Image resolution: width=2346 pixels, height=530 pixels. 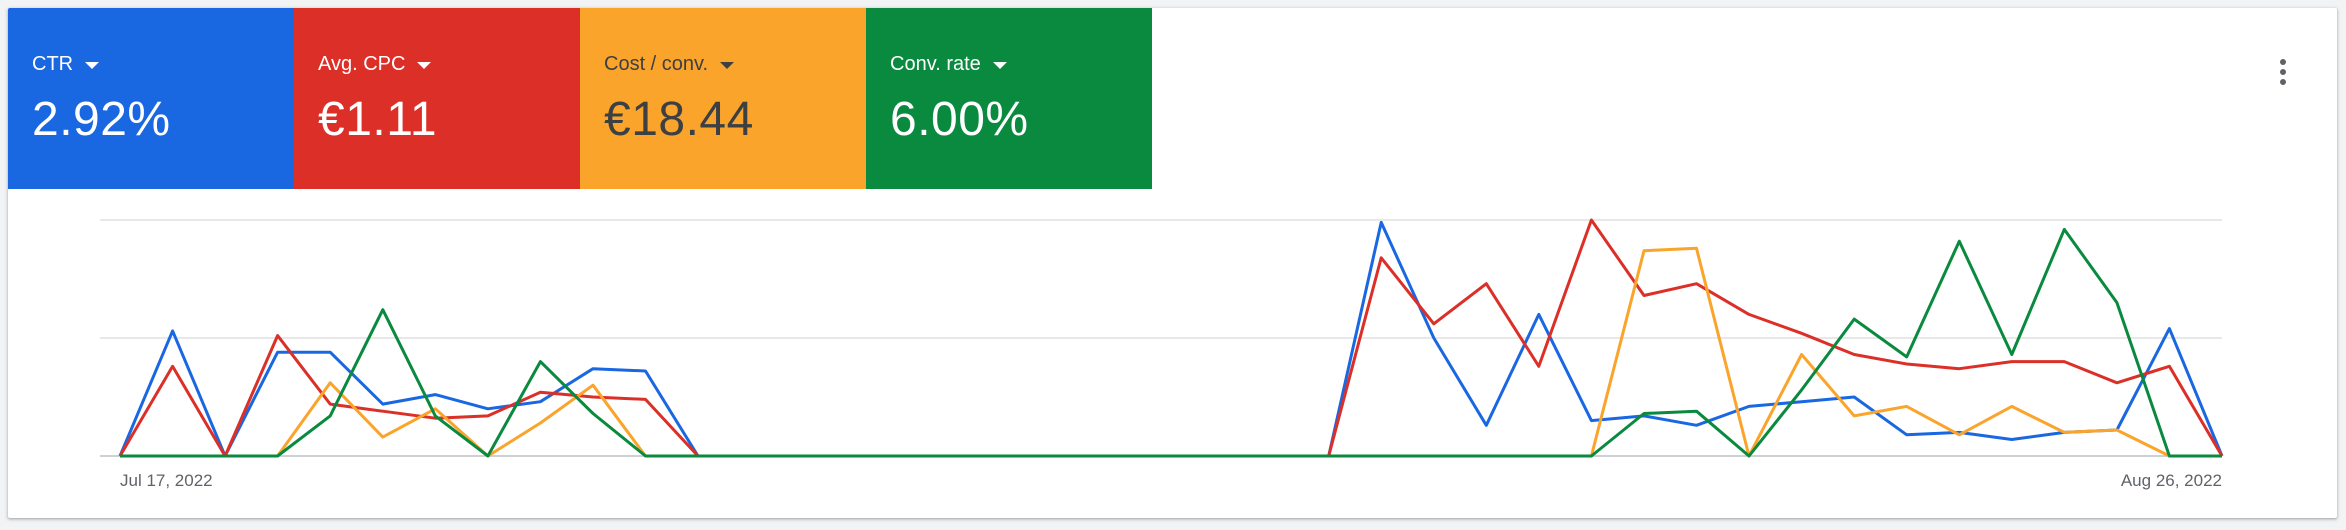 I want to click on metric-label-row: Conv. rate, so click(x=1021, y=64).